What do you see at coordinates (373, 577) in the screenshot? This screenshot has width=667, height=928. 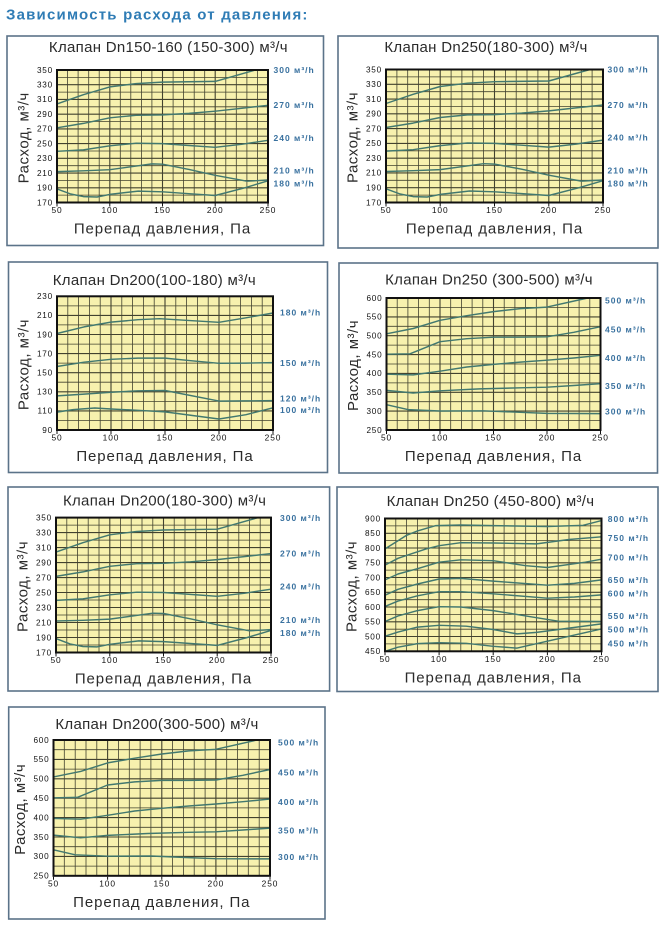 I see `svg-text: 700` at bounding box center [373, 577].